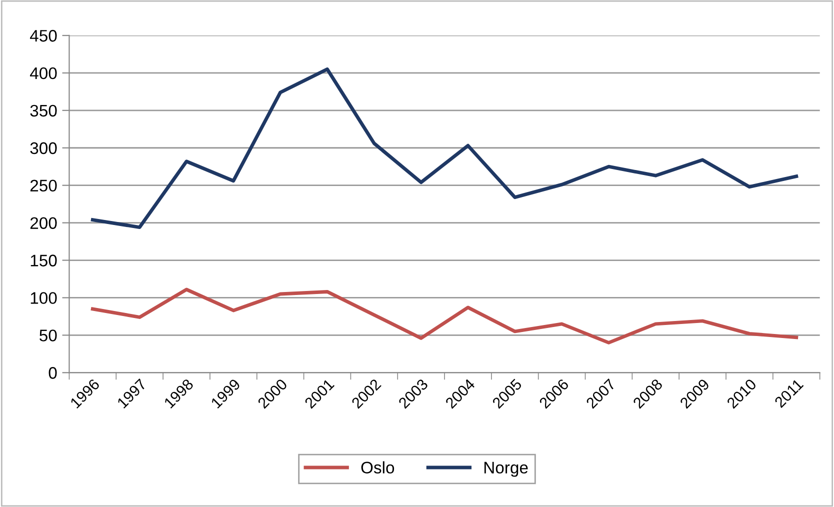 The height and width of the screenshot is (507, 834). I want to click on legend-label: Norge, so click(506, 469).